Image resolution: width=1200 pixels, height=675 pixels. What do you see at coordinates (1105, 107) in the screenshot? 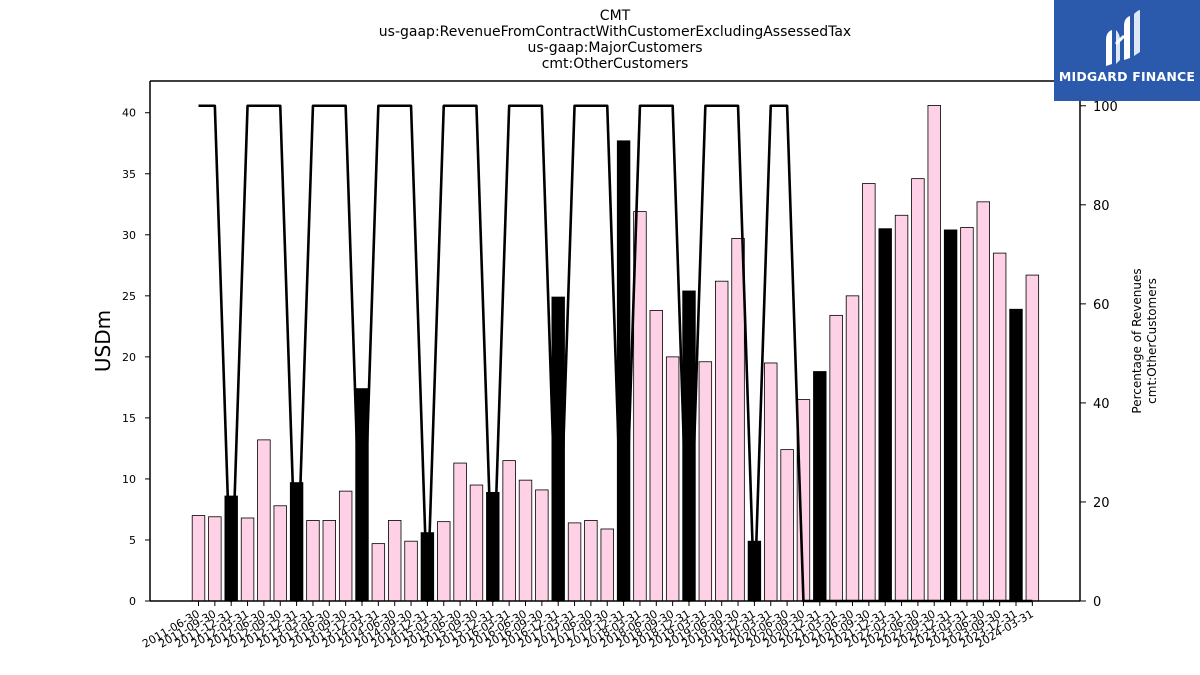
I see `y-right-tick-label: 100` at bounding box center [1105, 107].